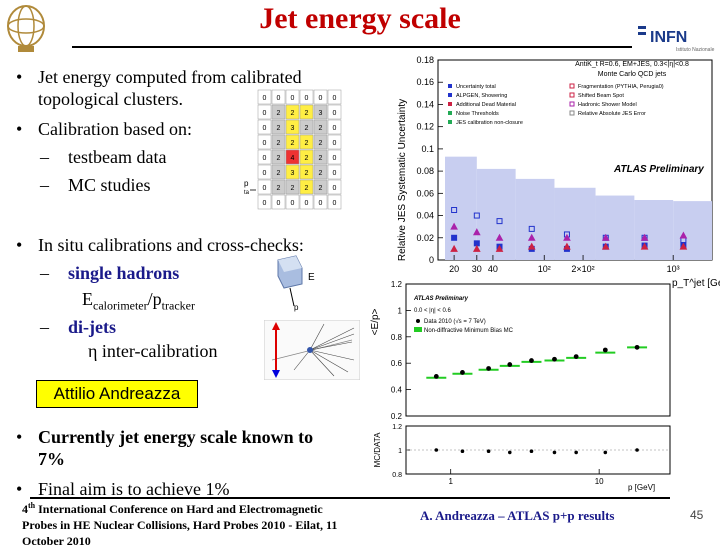 Image resolution: width=720 pixels, height=549 pixels. What do you see at coordinates (56, 541) in the screenshot?
I see `conf-line-3: October 2010` at bounding box center [56, 541].